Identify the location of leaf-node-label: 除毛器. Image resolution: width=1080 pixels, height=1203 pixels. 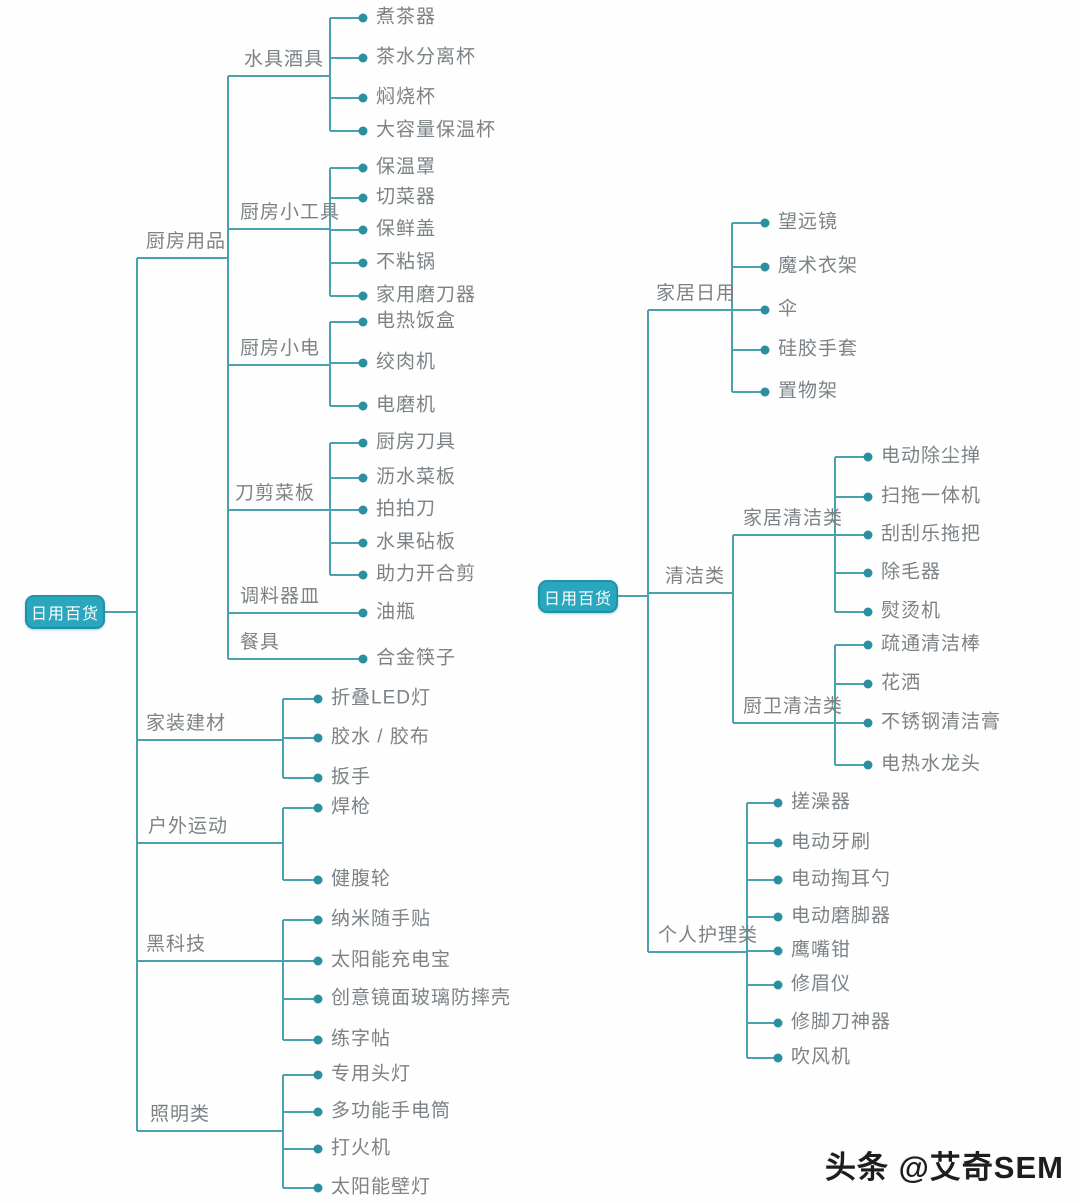
(911, 572).